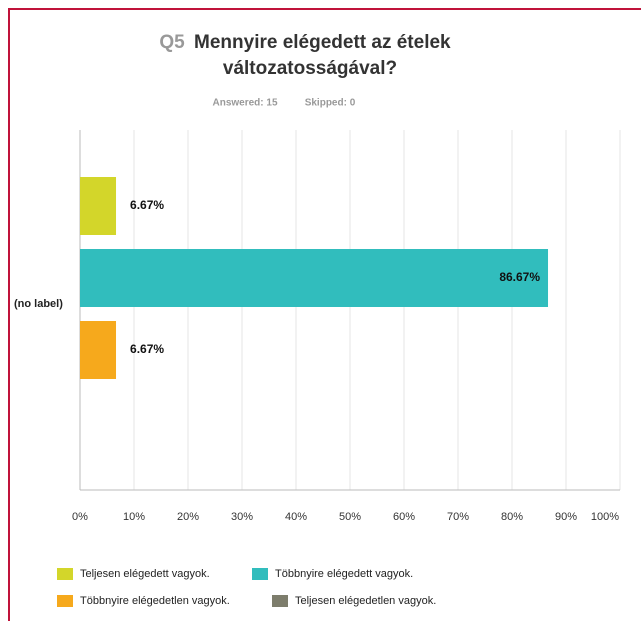 This screenshot has width=641, height=621. What do you see at coordinates (80, 517) in the screenshot?
I see `x-tick-label: 0%` at bounding box center [80, 517].